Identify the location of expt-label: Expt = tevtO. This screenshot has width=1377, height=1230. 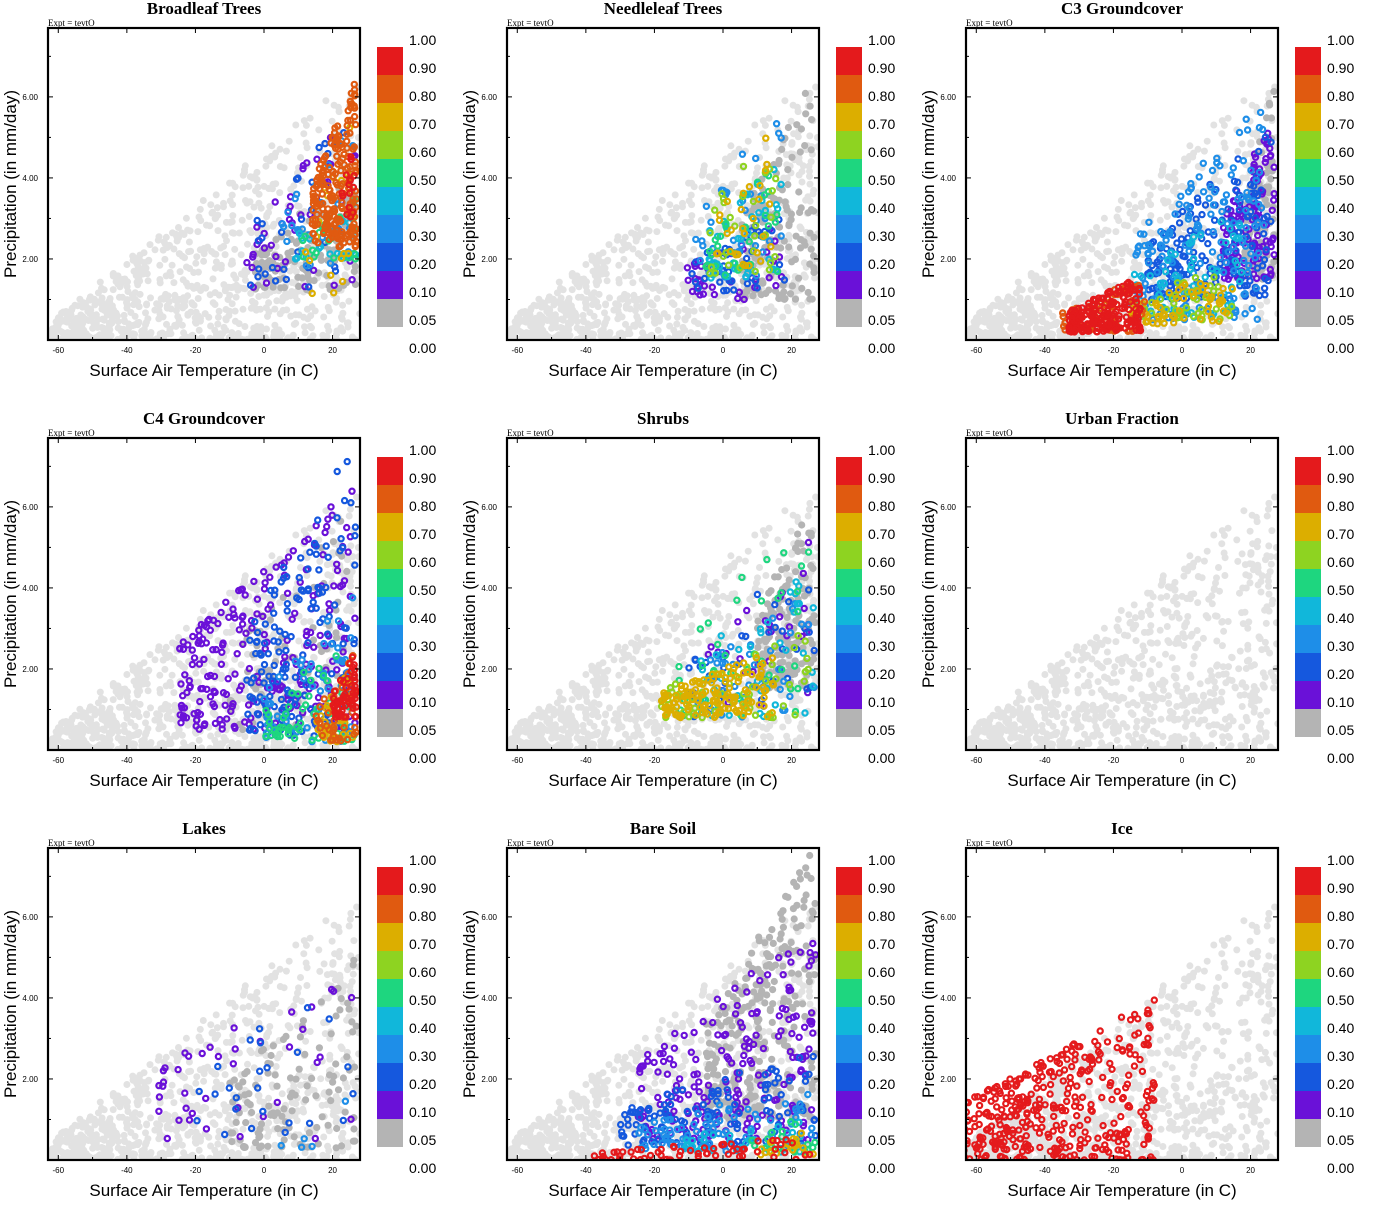
(530, 23).